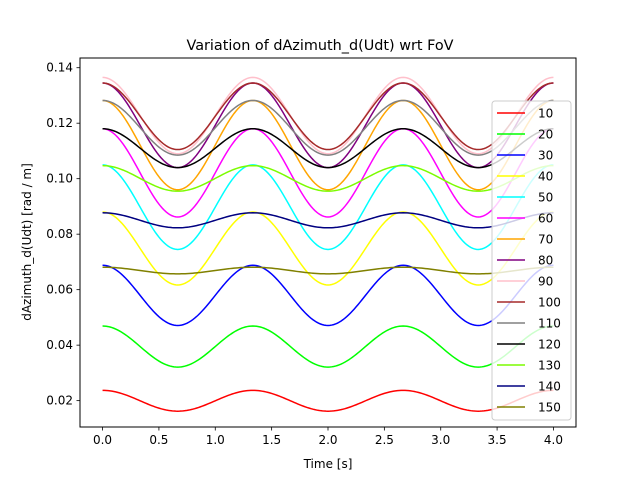 Image resolution: width=640 pixels, height=480 pixels. What do you see at coordinates (59, 123) in the screenshot?
I see `y-tick-label: 0.12` at bounding box center [59, 123].